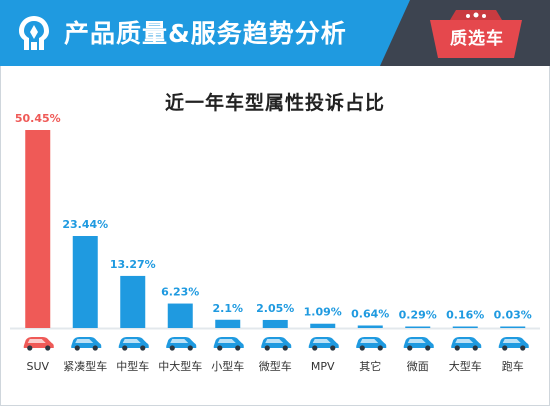  What do you see at coordinates (418, 315) in the screenshot?
I see `data-label: 0.29%` at bounding box center [418, 315].